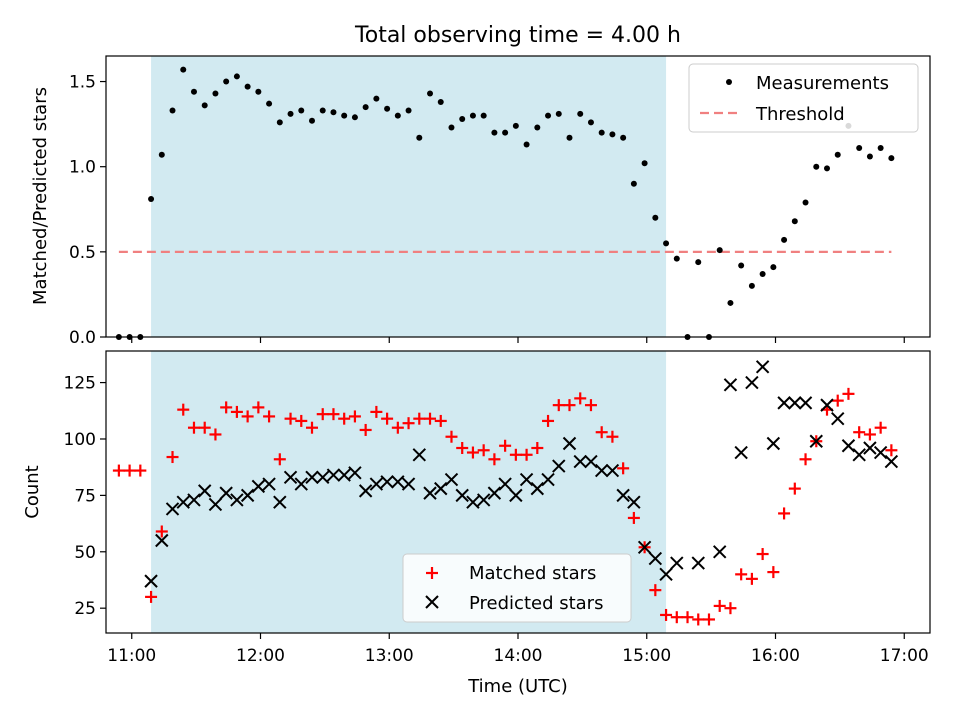 This screenshot has height=720, width=960. What do you see at coordinates (82, 168) in the screenshot?
I see `top-y-tick-label: 1.0` at bounding box center [82, 168].